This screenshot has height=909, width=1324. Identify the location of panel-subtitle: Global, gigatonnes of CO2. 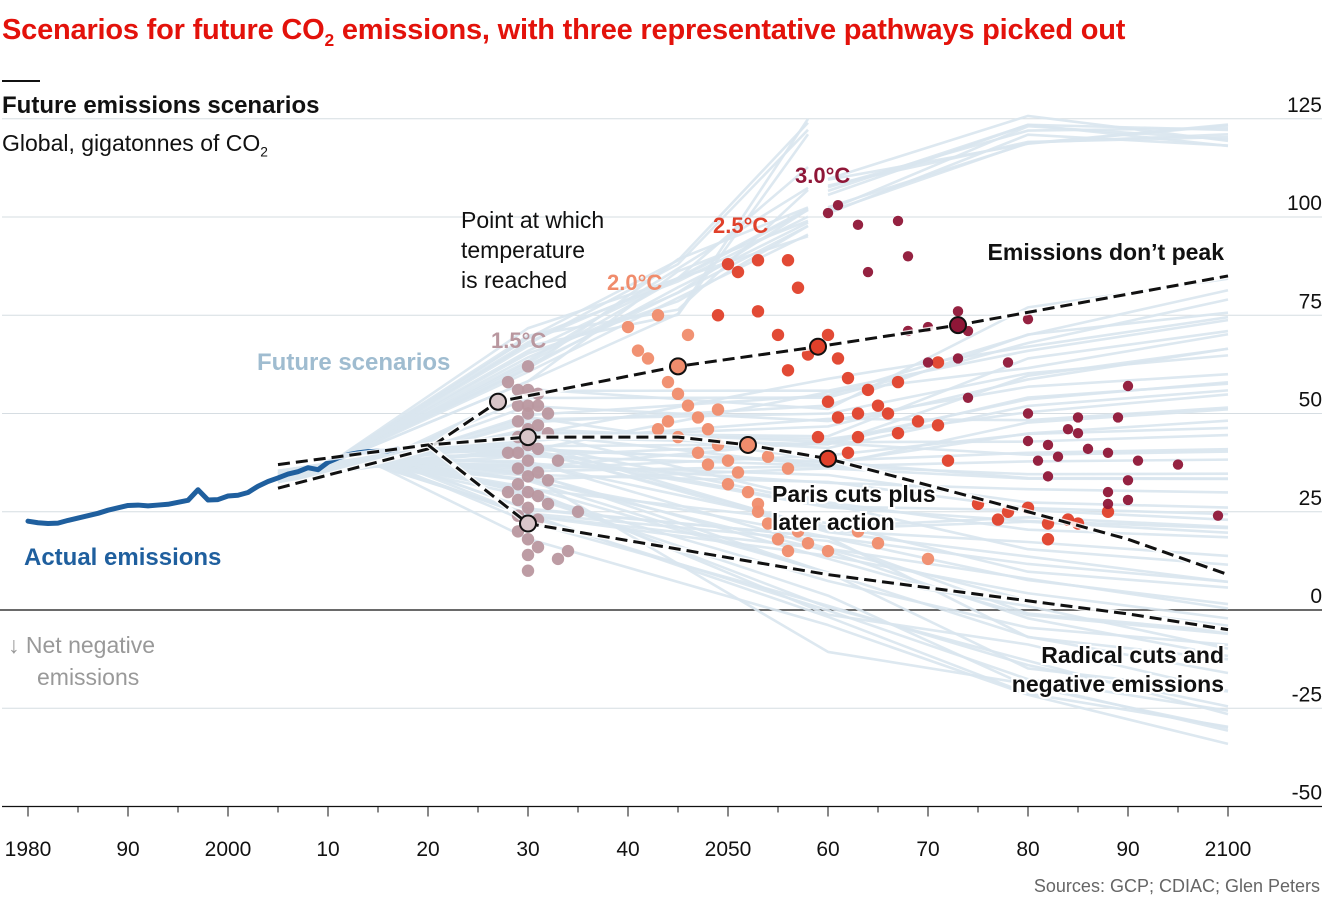
(135, 145).